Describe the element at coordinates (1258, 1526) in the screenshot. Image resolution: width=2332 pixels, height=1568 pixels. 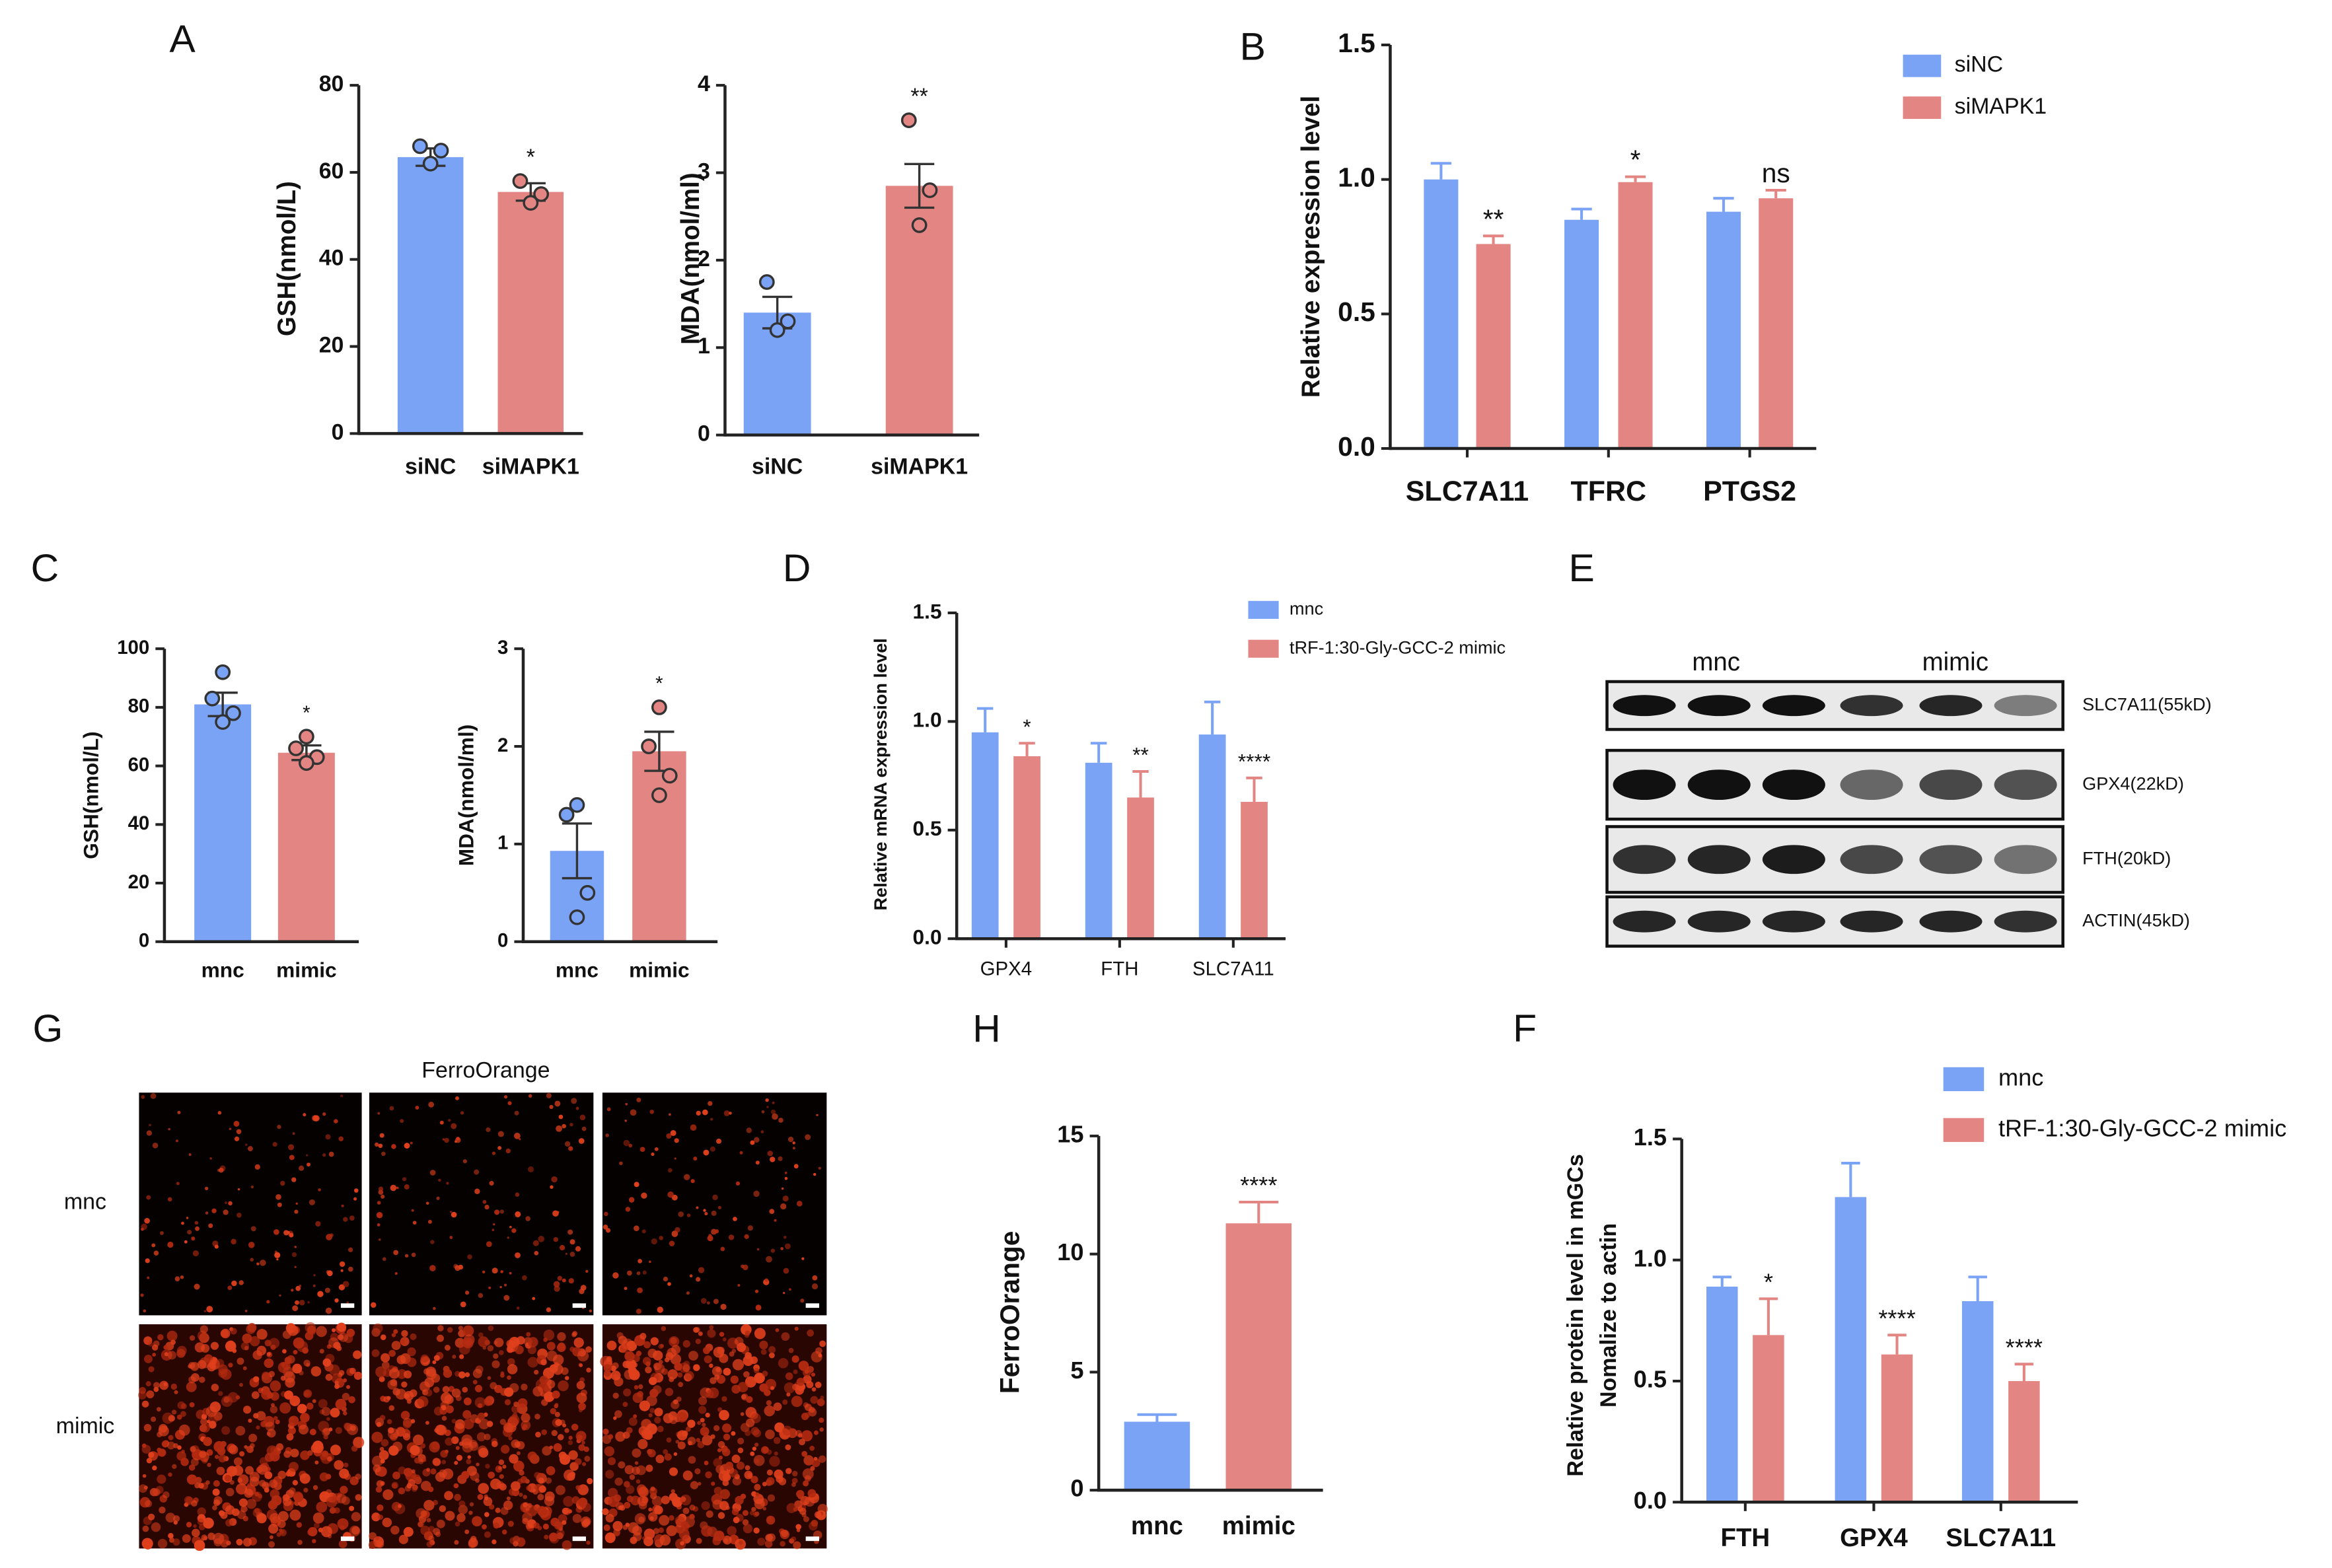
I see `x-tick-label: mimic` at that location.